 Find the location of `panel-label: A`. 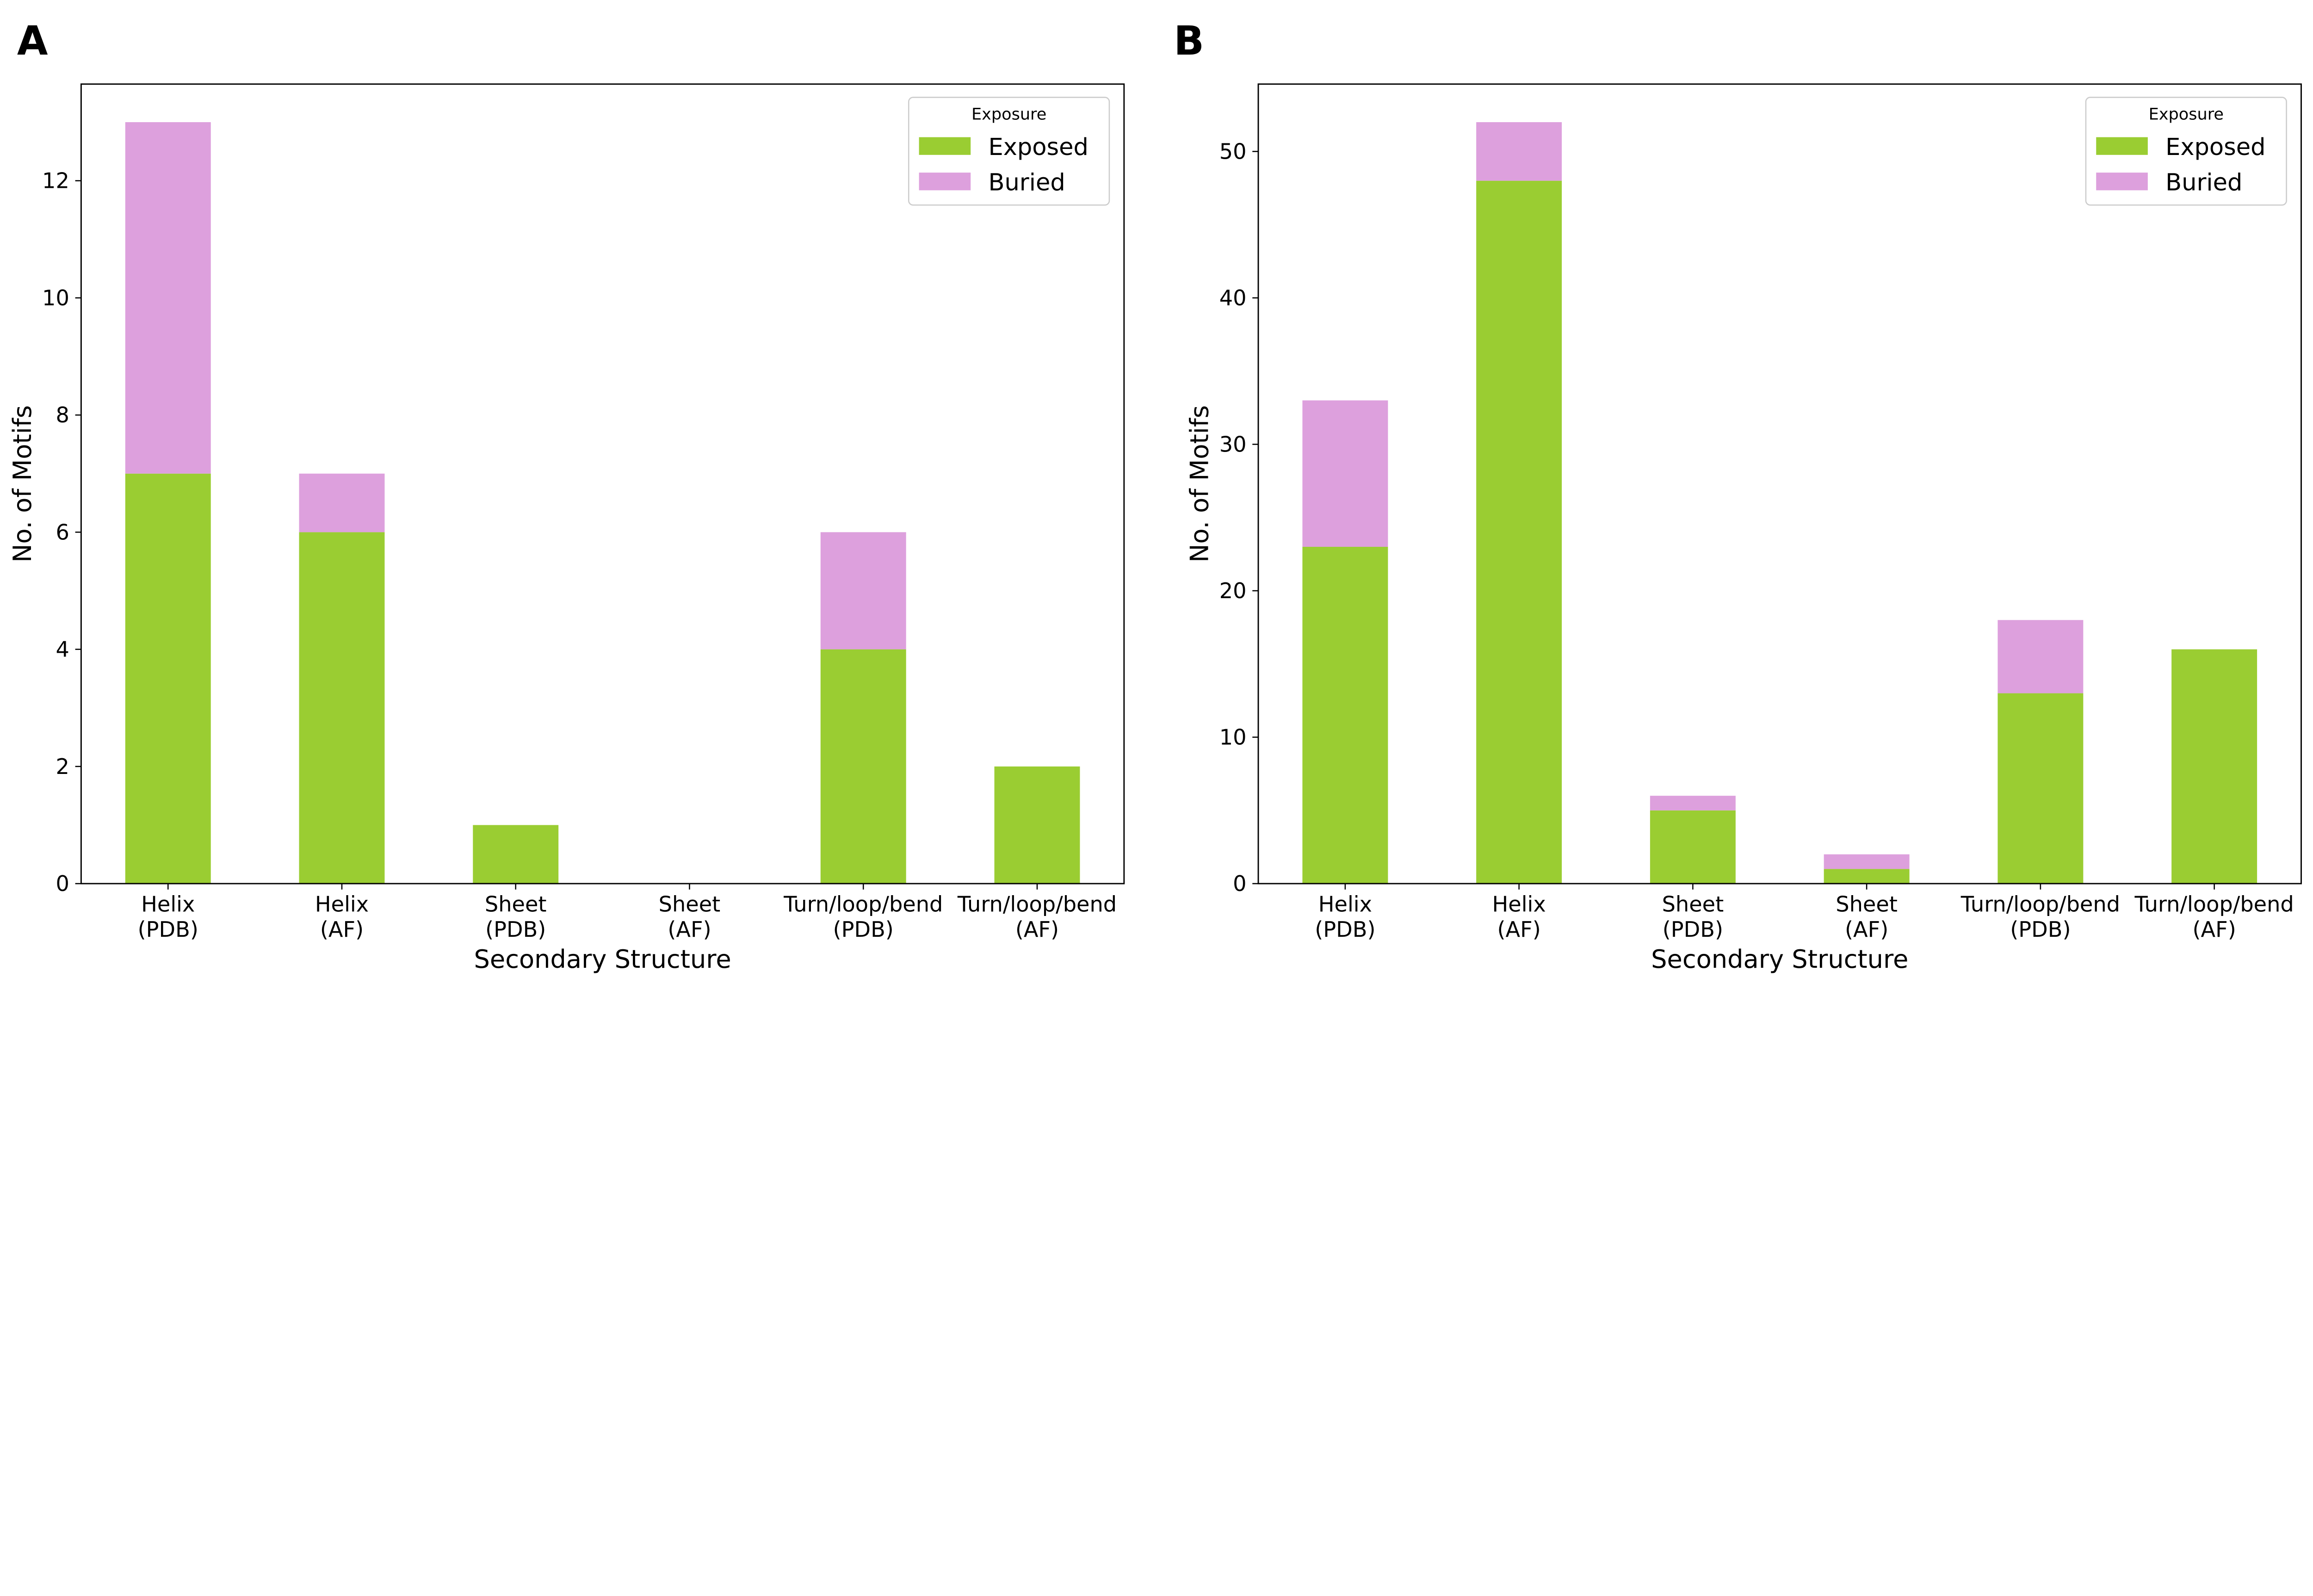

panel-label: A is located at coordinates (32, 41).